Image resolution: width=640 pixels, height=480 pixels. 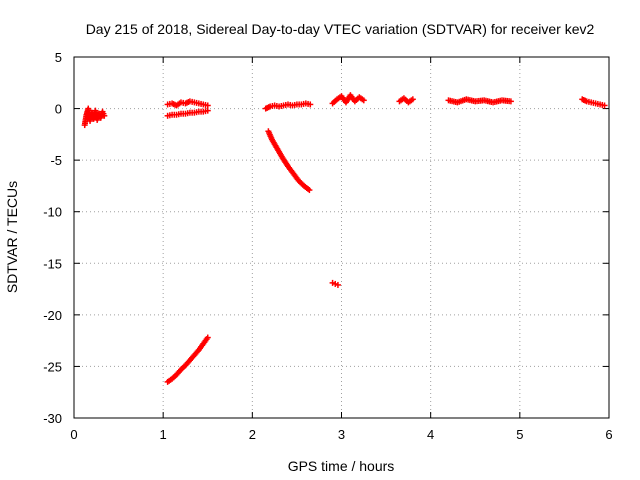 What do you see at coordinates (52, 263) in the screenshot?
I see `y-tick-label: -15` at bounding box center [52, 263].